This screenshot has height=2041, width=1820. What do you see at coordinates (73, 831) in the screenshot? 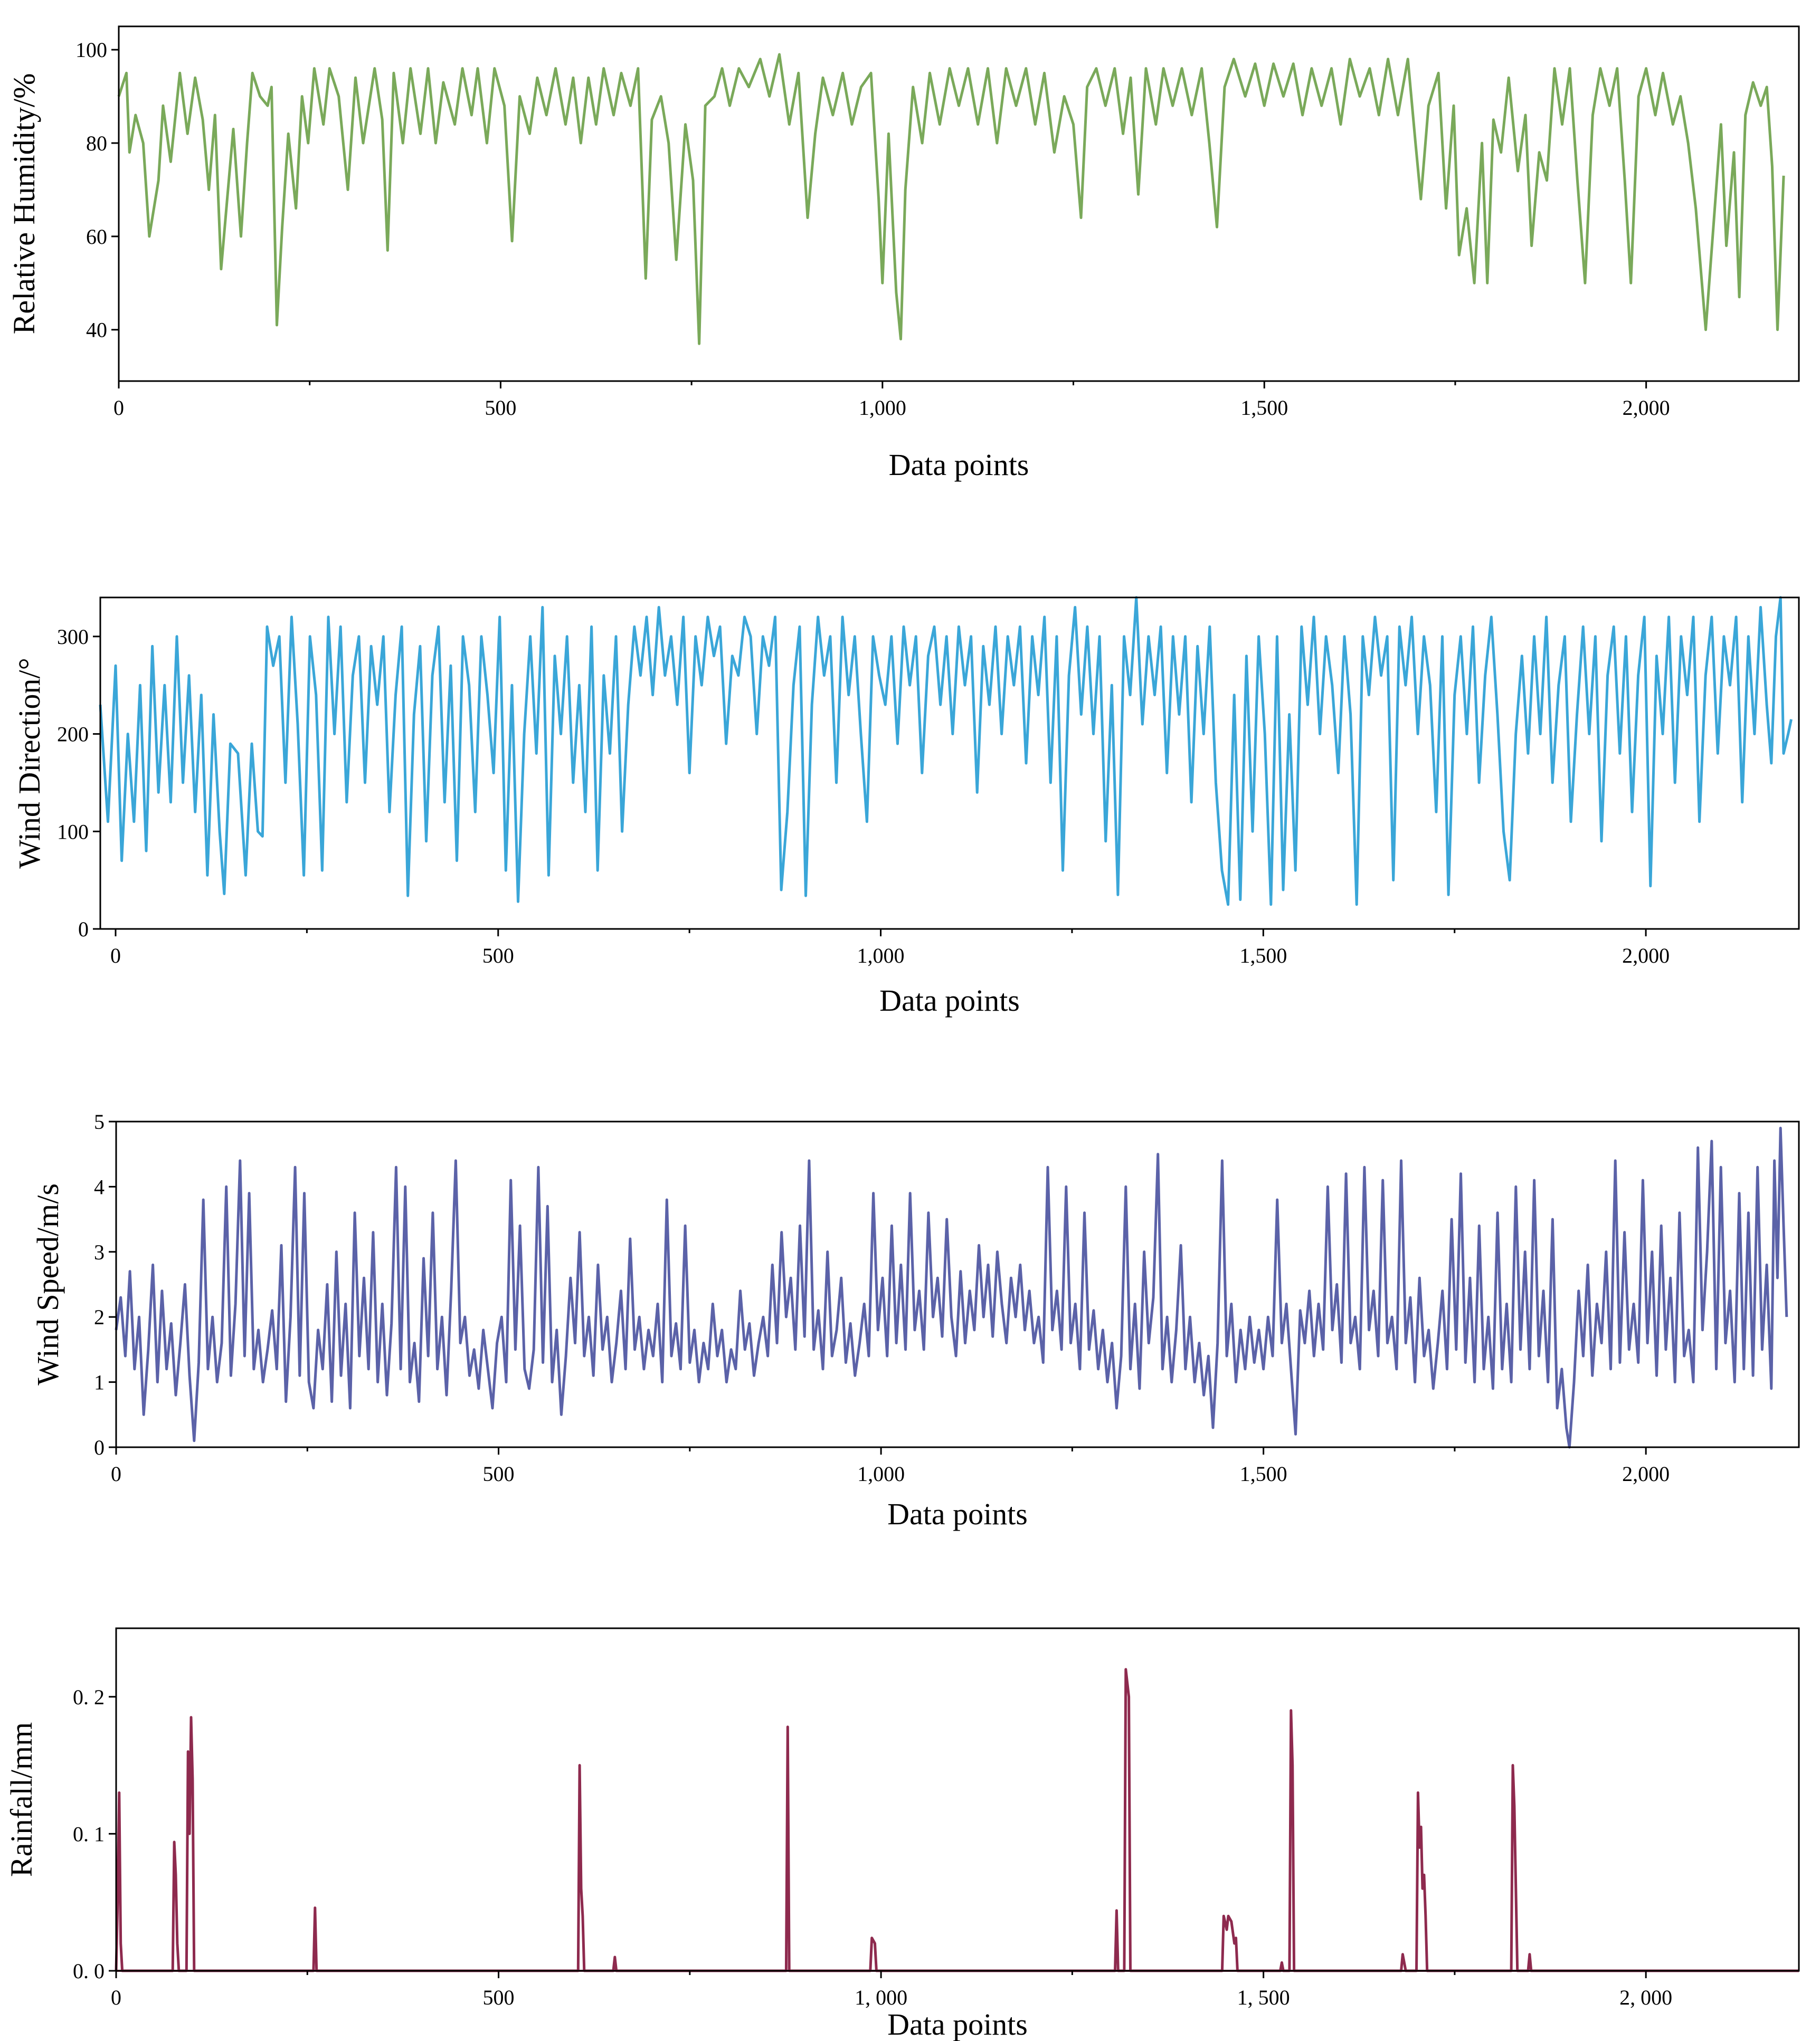
I see `wind-direction-y-tick-label: 100` at bounding box center [73, 831].